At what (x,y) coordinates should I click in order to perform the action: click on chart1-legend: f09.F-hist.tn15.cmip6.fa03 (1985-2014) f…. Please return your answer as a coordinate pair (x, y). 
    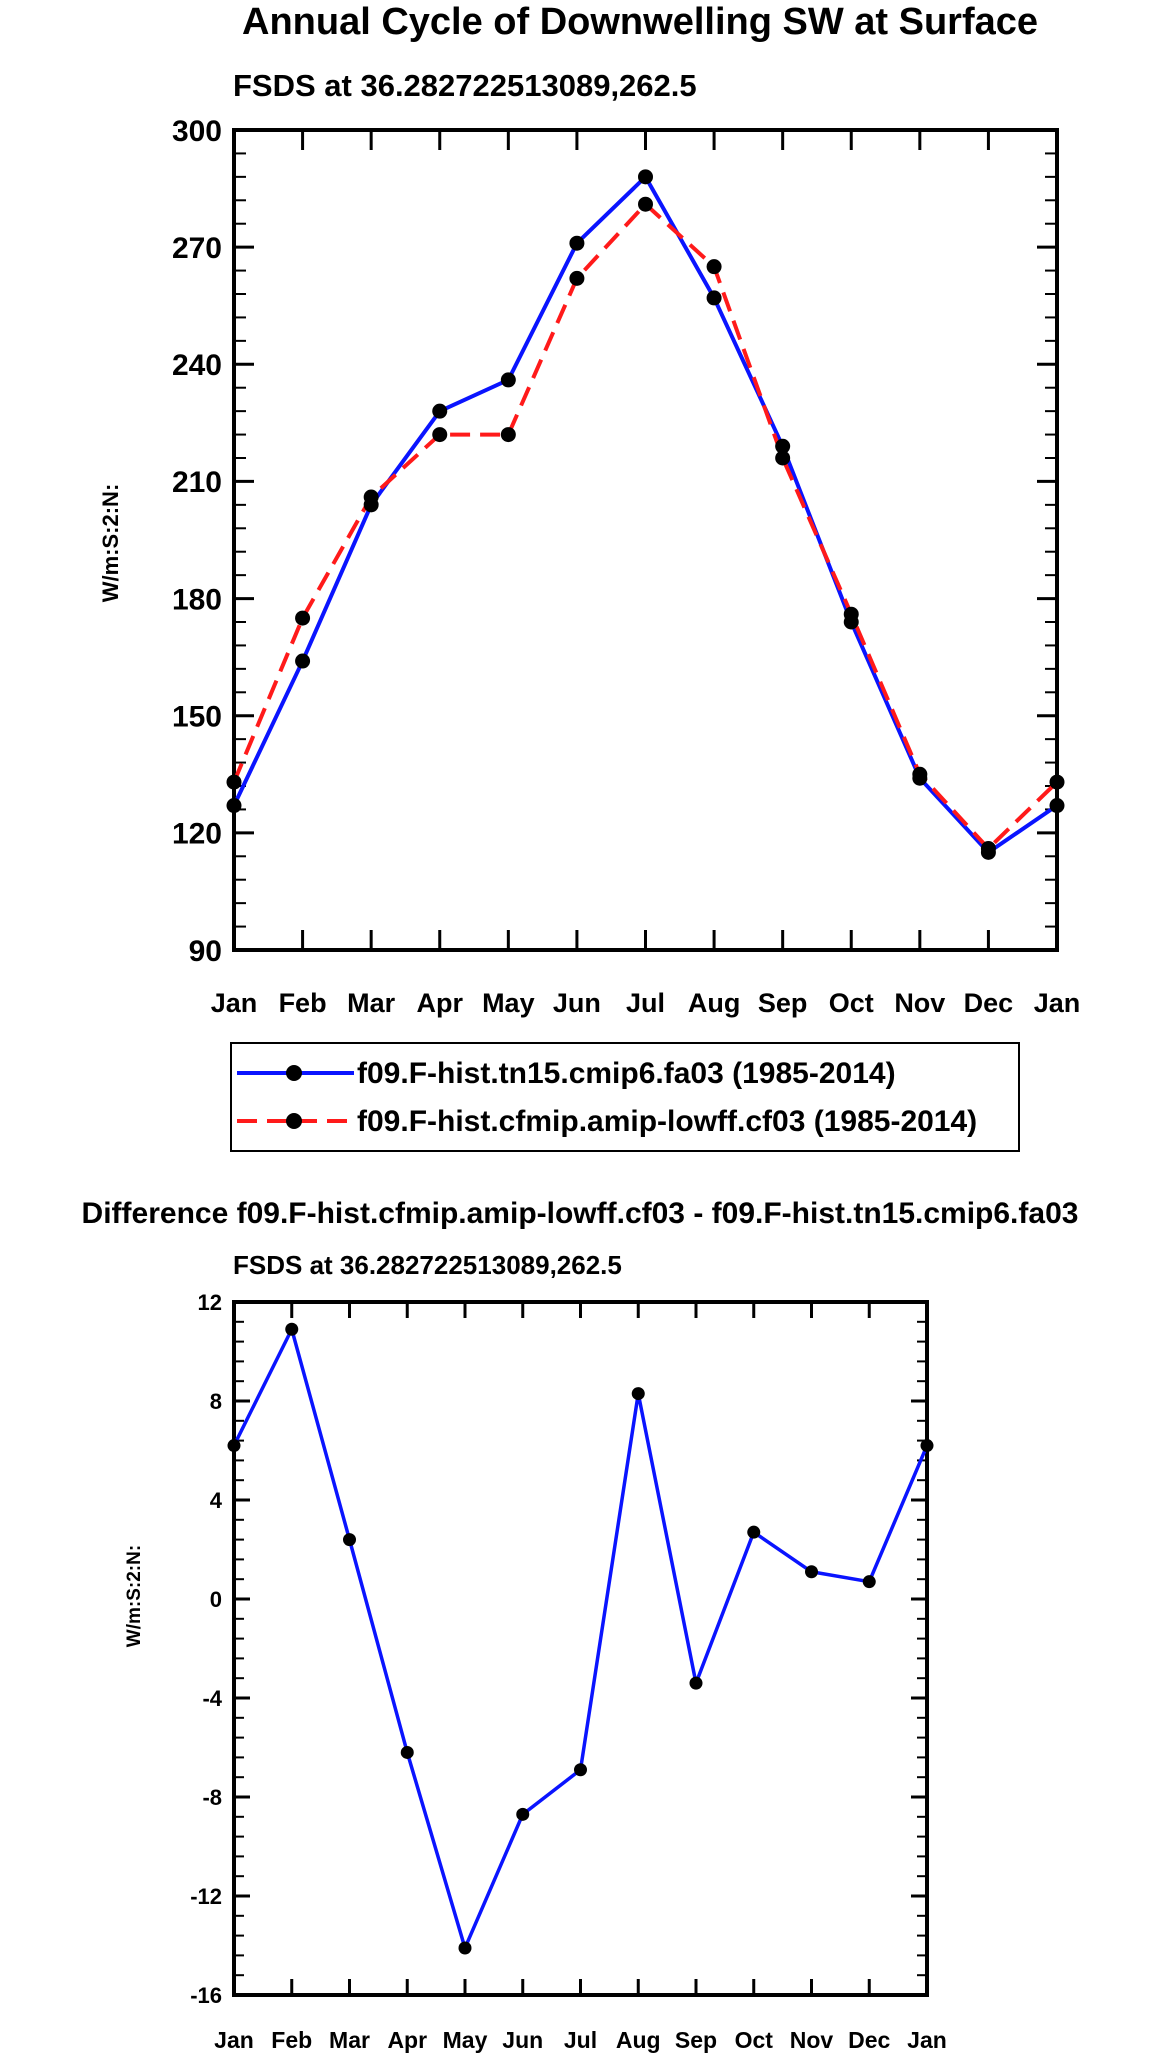
    Looking at the image, I should click on (625, 1097).